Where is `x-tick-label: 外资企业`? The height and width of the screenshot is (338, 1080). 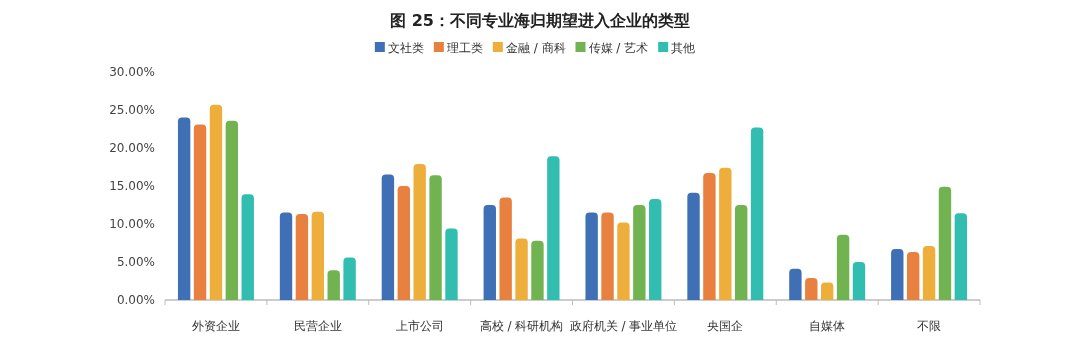 x-tick-label: 外资企业 is located at coordinates (215, 326).